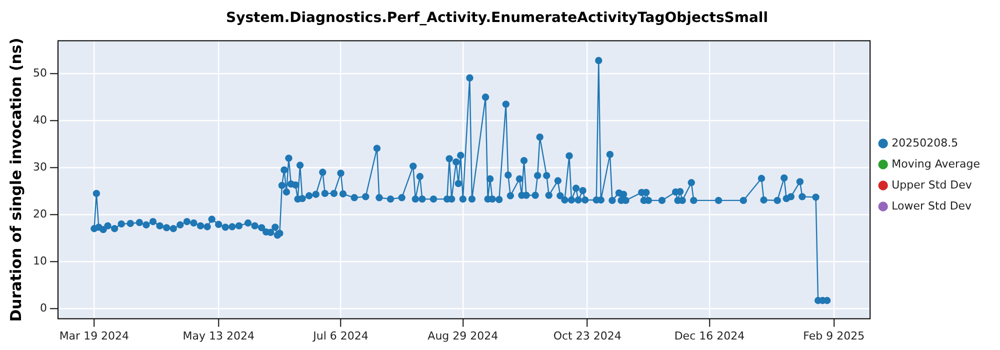 The image size is (1000, 350). Describe the element at coordinates (932, 185) in the screenshot. I see `legend-label: Upper Std Dev` at that location.